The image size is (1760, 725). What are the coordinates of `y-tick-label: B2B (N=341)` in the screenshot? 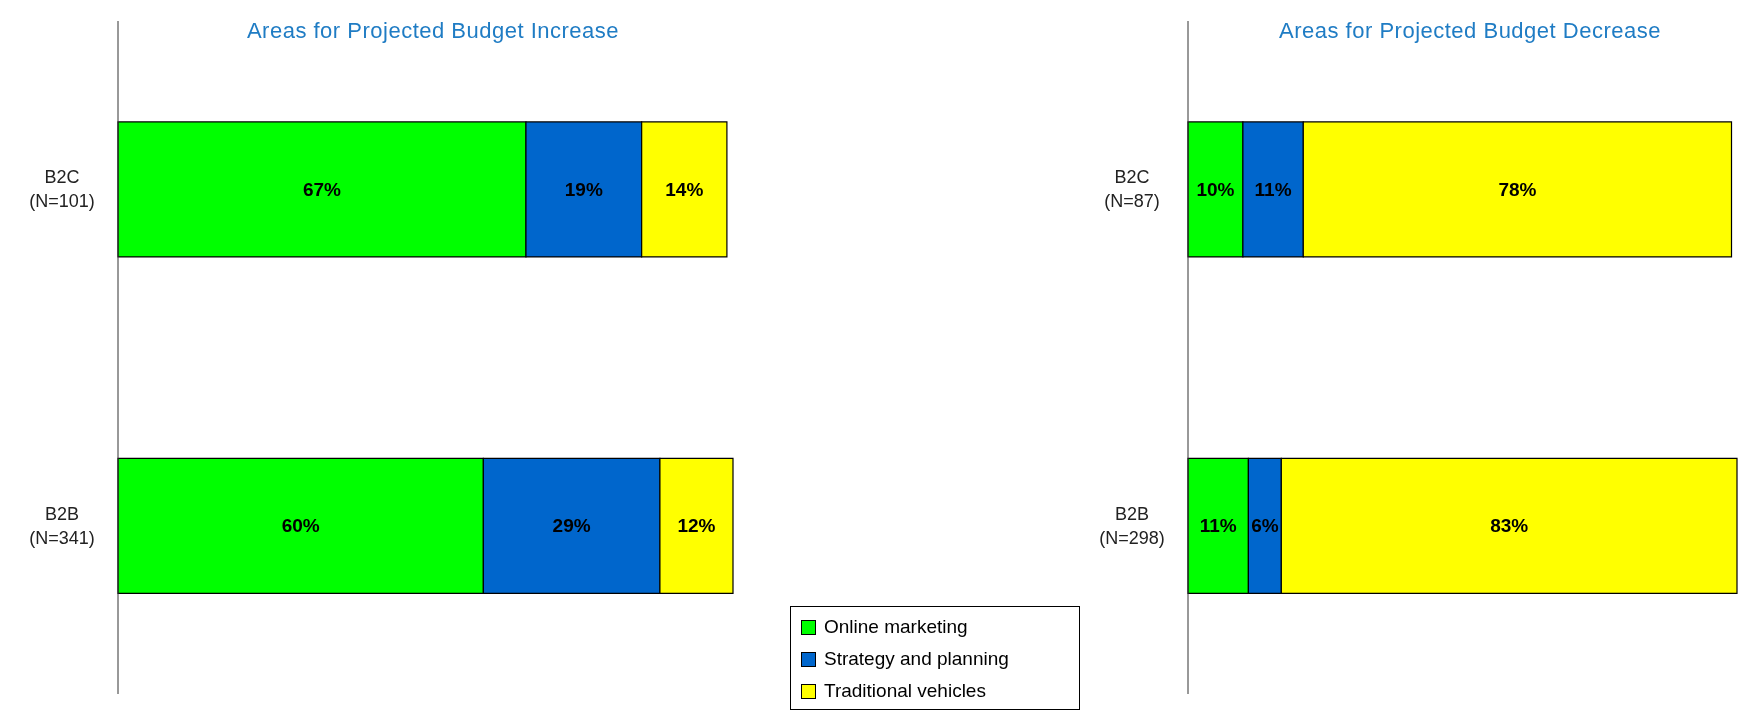 It's located at (62, 525).